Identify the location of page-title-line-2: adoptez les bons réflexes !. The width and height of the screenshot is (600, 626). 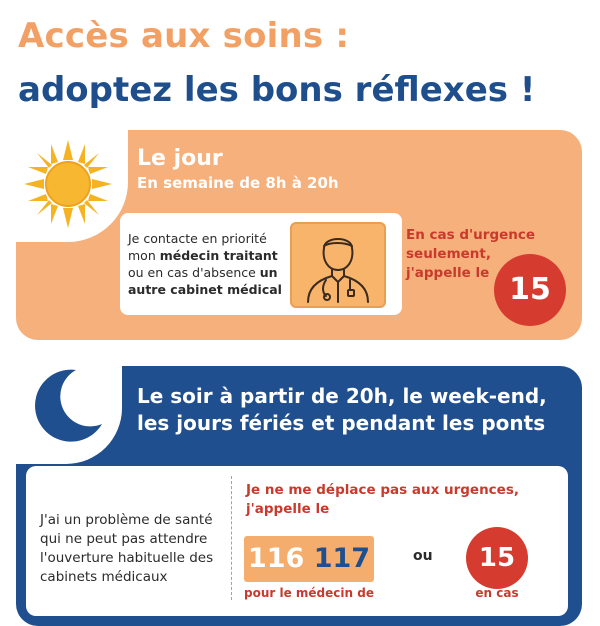
(277, 90).